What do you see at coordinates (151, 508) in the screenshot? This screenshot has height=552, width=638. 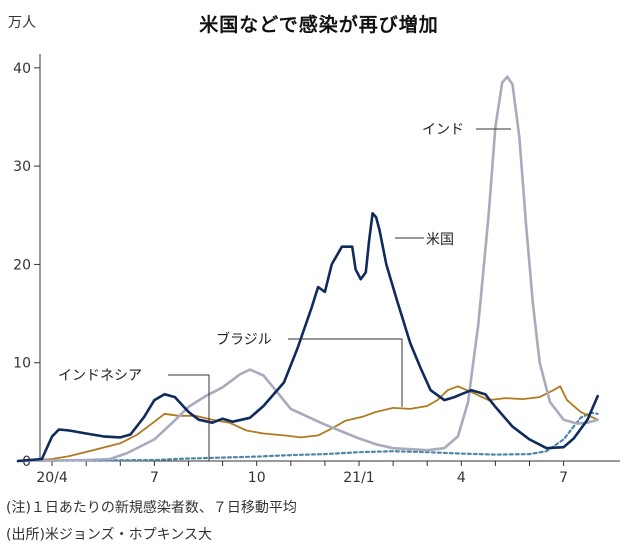 I see `footnote: (注)１日あたりの新規感染者数、７日移動平均` at bounding box center [151, 508].